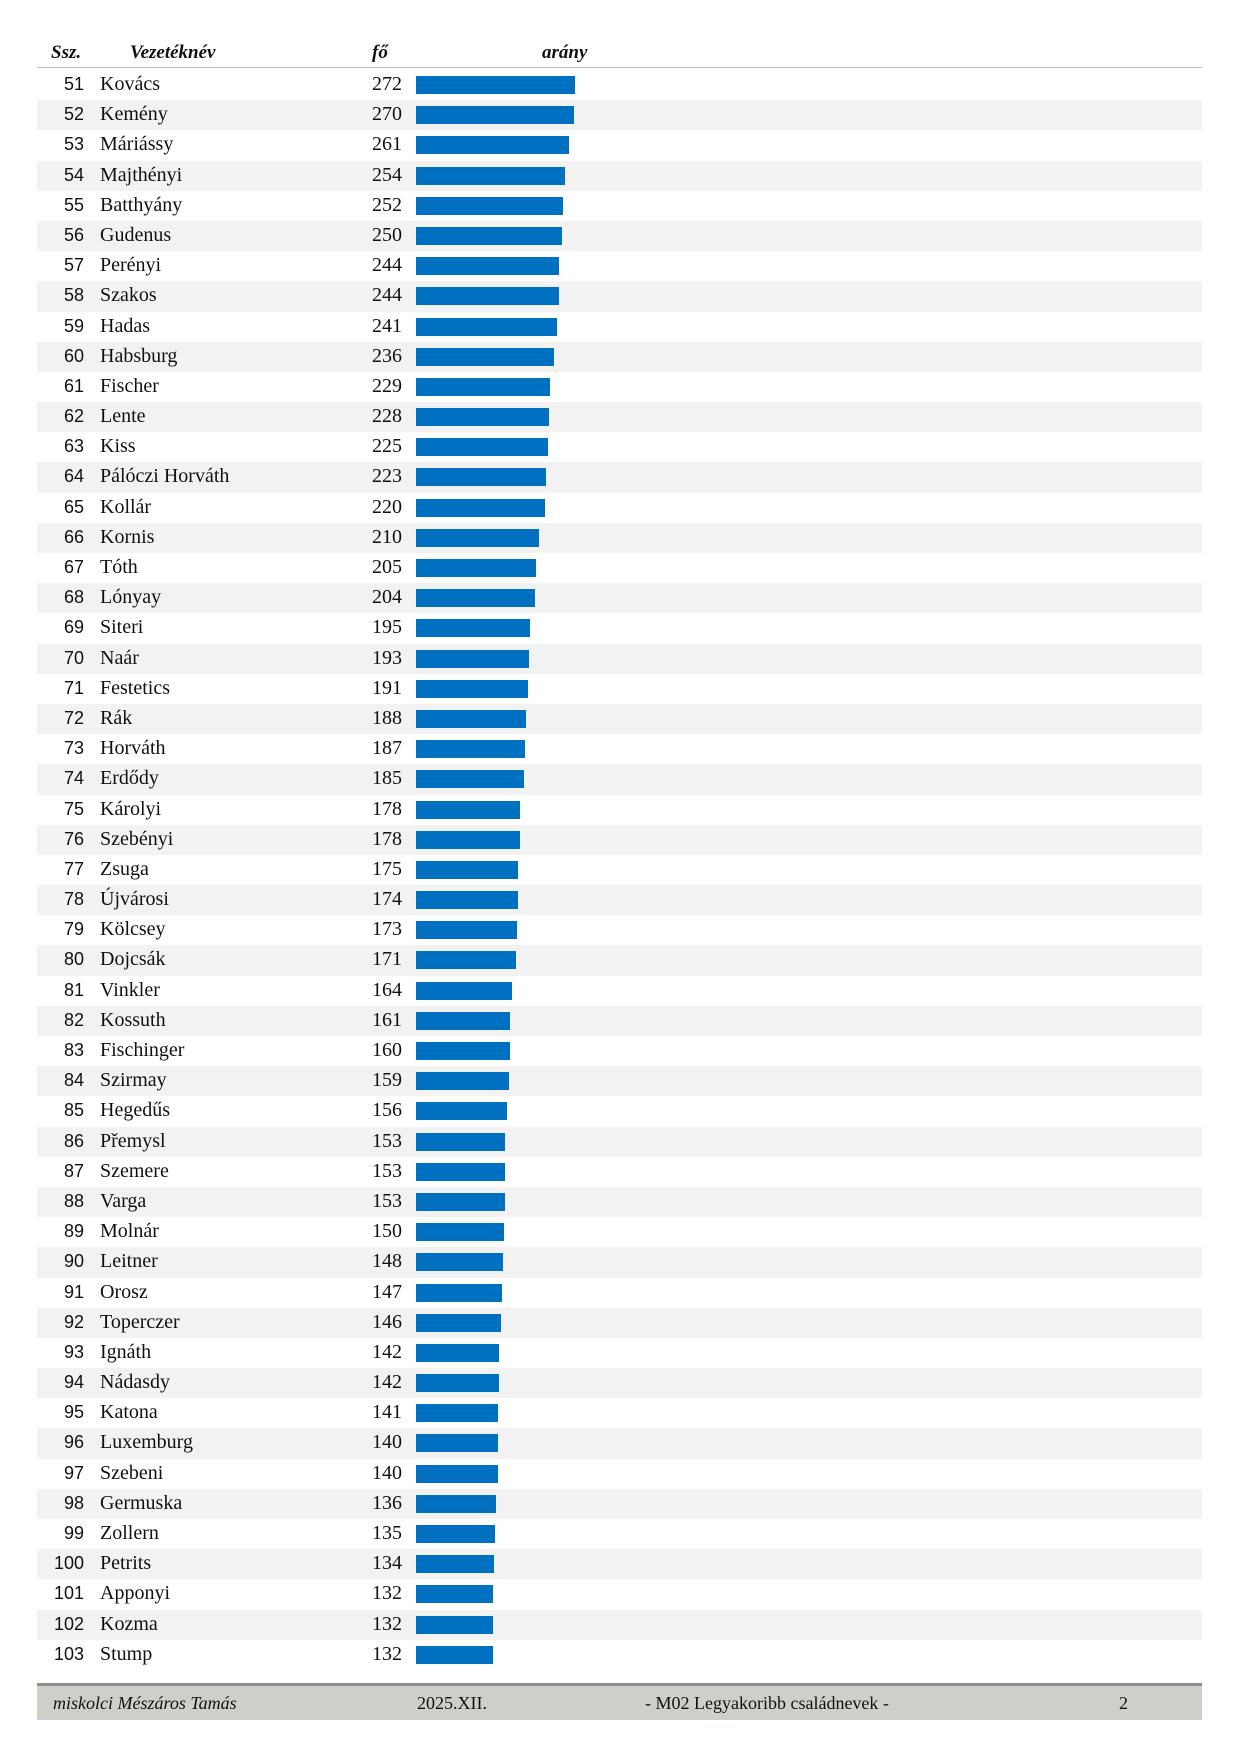  What do you see at coordinates (73, 687) in the screenshot?
I see `row-number: 71` at bounding box center [73, 687].